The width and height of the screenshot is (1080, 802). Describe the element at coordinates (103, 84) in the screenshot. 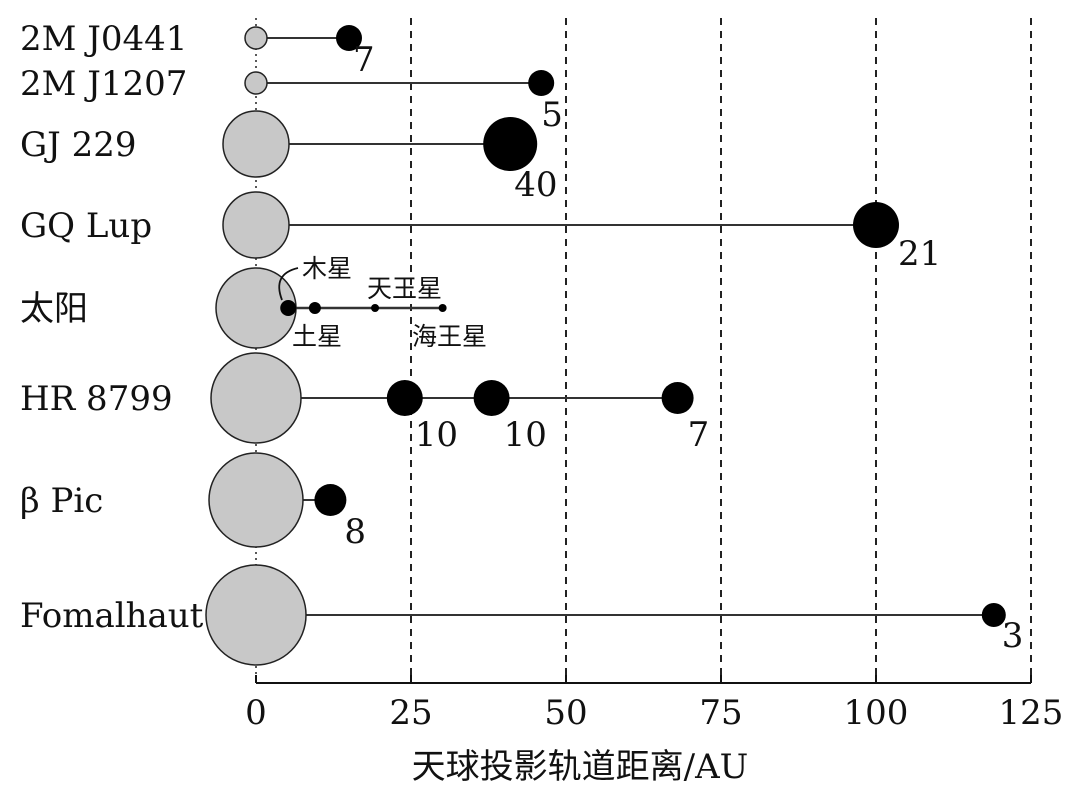

I see `system-name: 2M J1207` at that location.